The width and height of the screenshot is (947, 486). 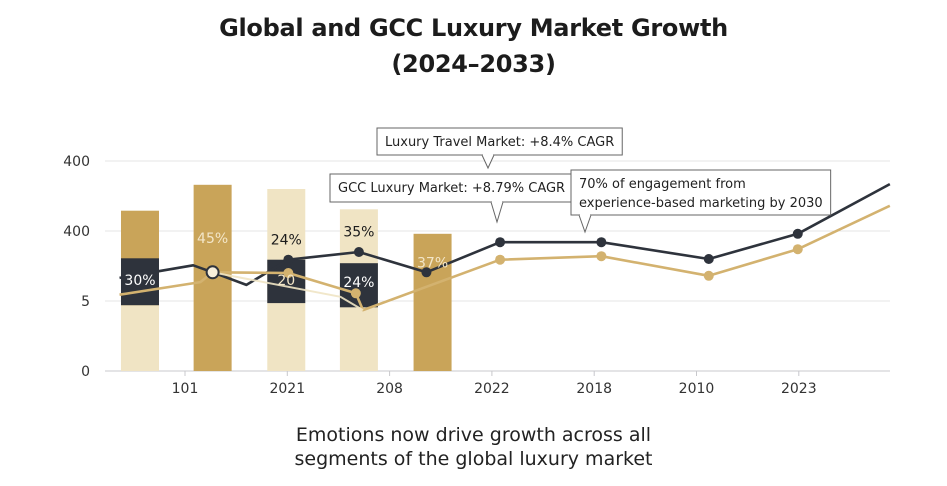 I want to click on x-tick-label: 2010, so click(x=697, y=389).